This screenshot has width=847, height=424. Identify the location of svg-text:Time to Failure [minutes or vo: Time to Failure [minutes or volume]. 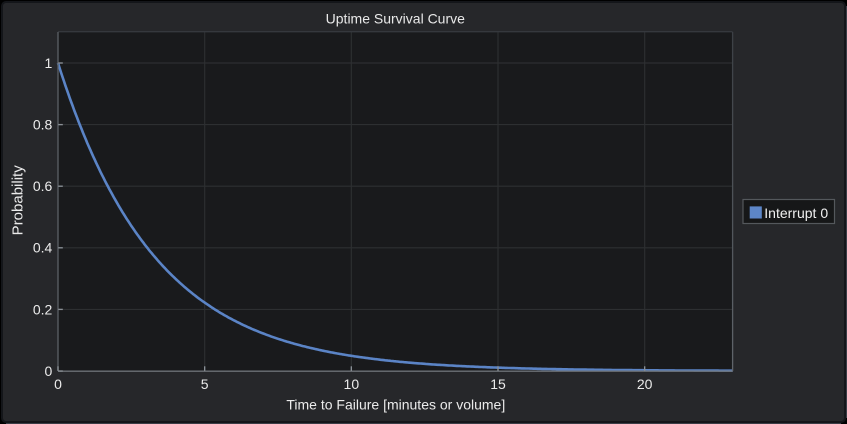
(395, 404).